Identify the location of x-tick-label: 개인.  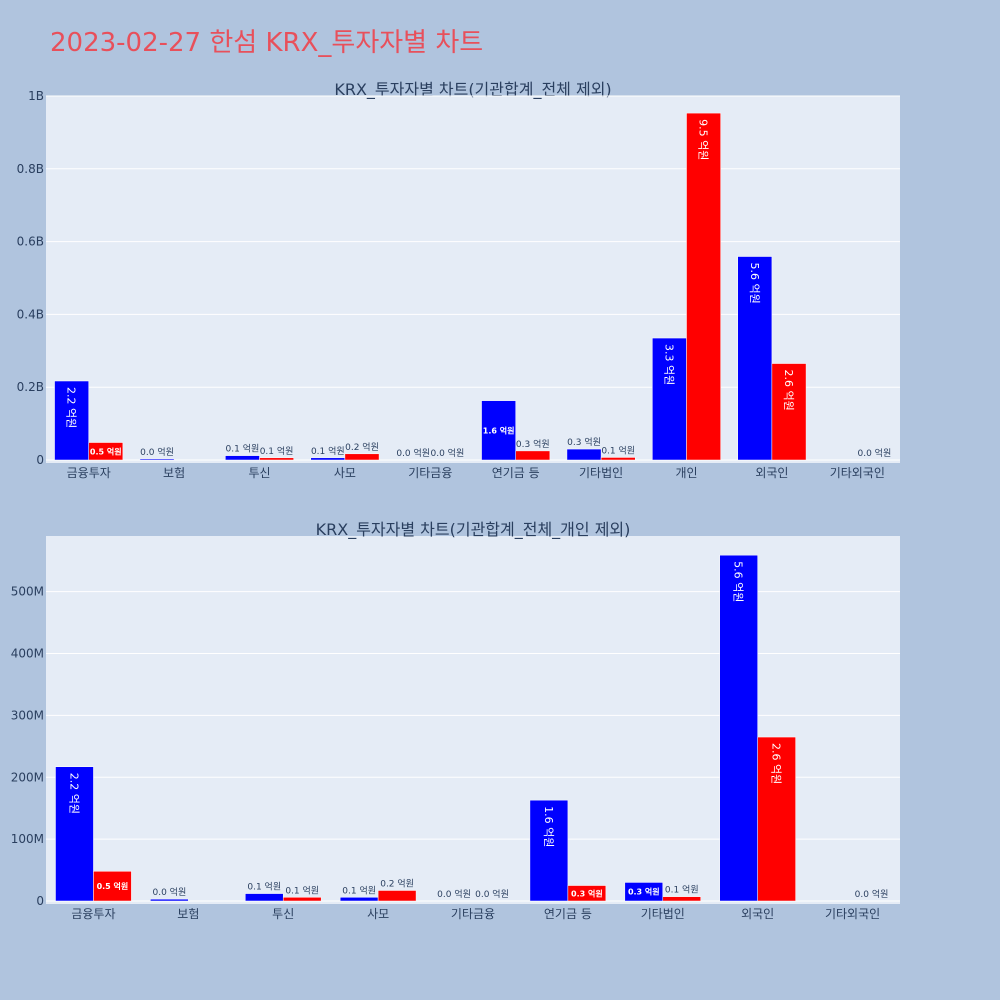
(686, 473).